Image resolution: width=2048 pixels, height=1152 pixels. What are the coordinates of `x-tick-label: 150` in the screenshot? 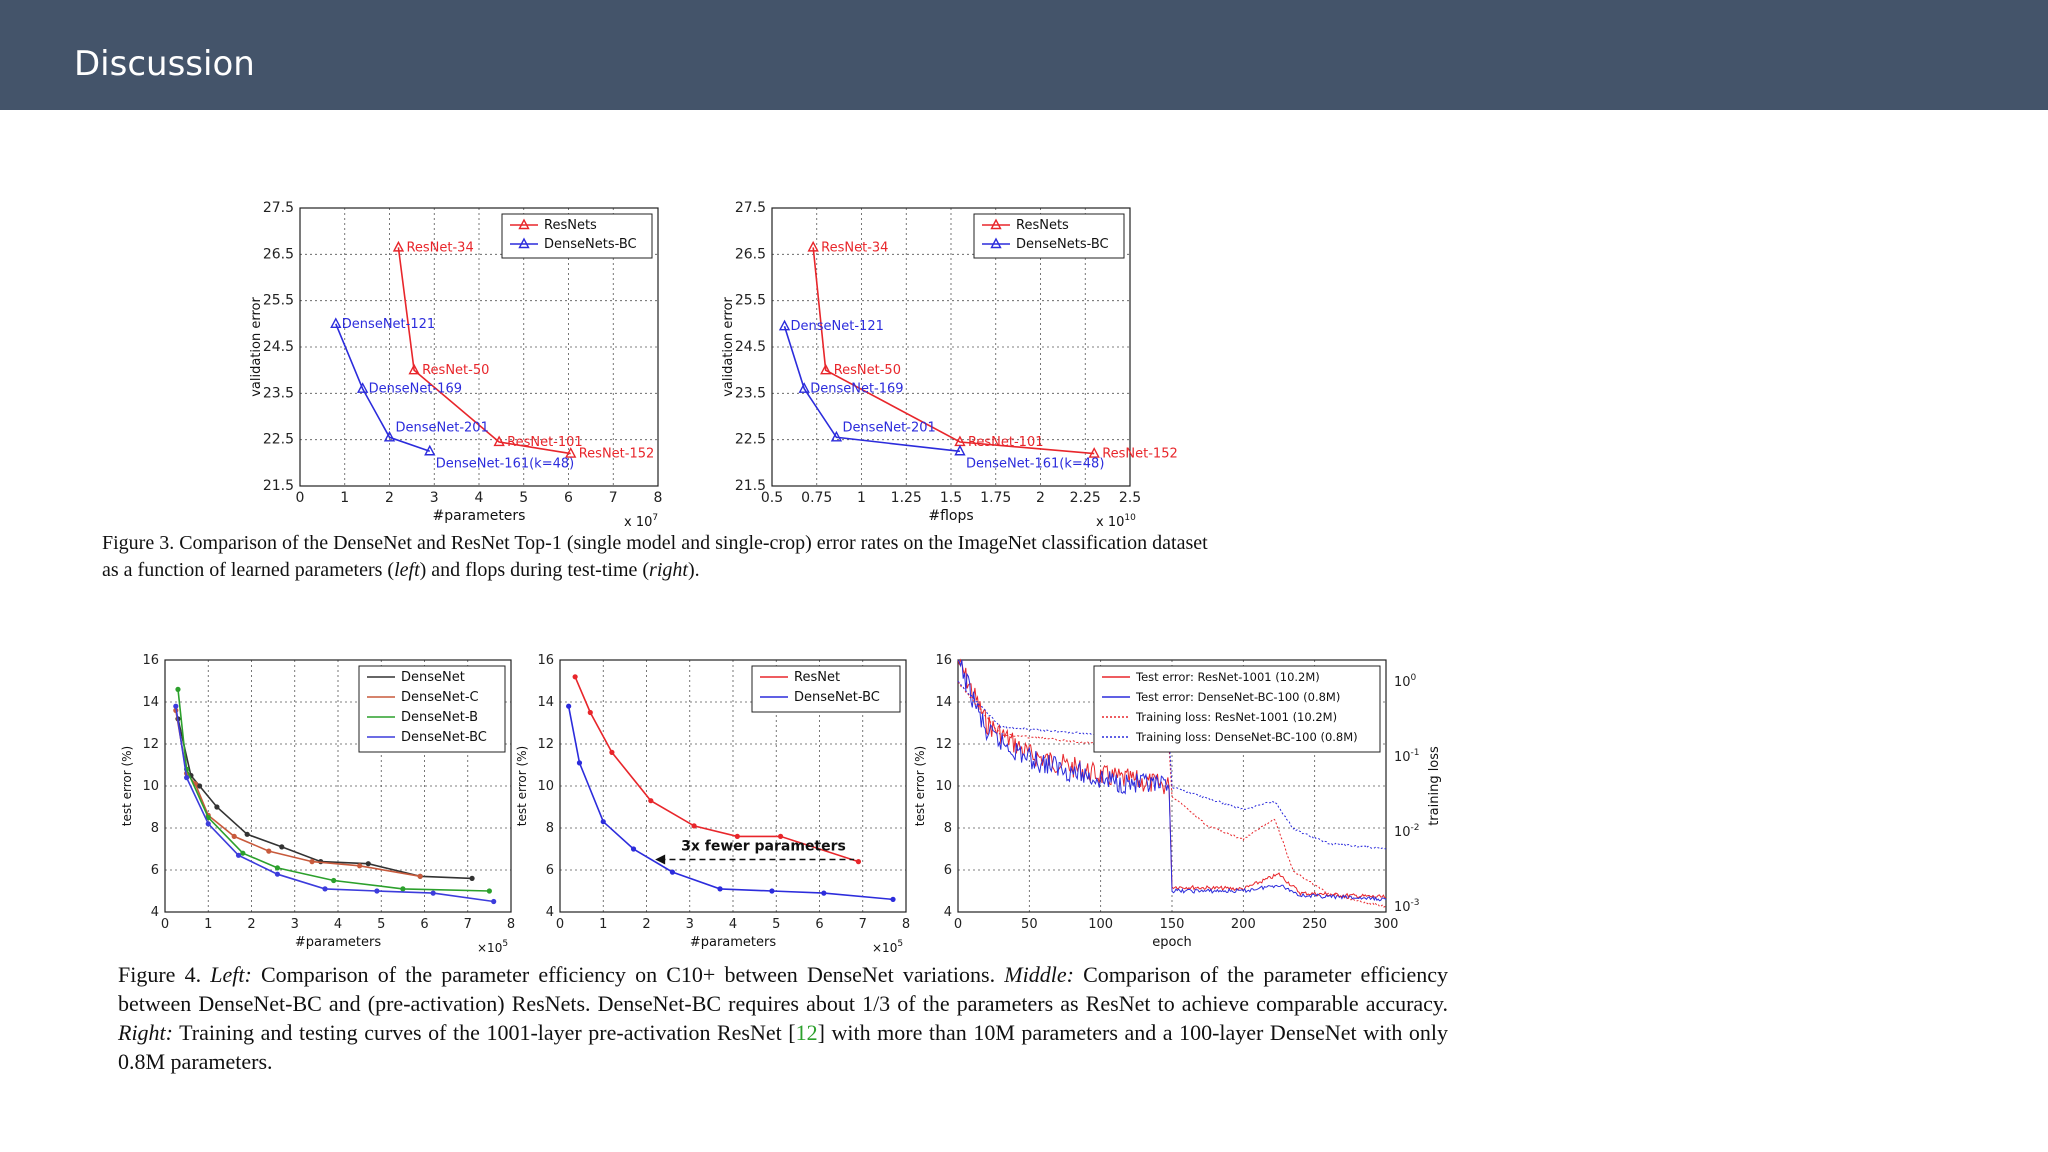 It's located at (1172, 924).